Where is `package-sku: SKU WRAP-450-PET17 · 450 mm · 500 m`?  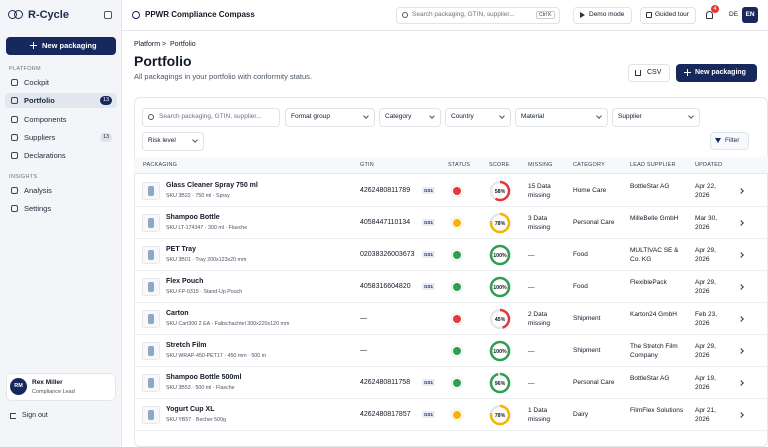 package-sku: SKU WRAP-450-PET17 · 450 mm · 500 m is located at coordinates (216, 356).